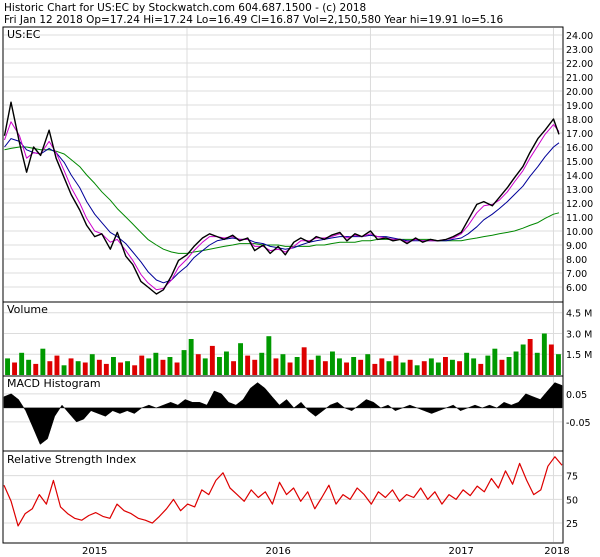  What do you see at coordinates (579, 176) in the screenshot?
I see `price-tick-label: 14.00` at bounding box center [579, 176].